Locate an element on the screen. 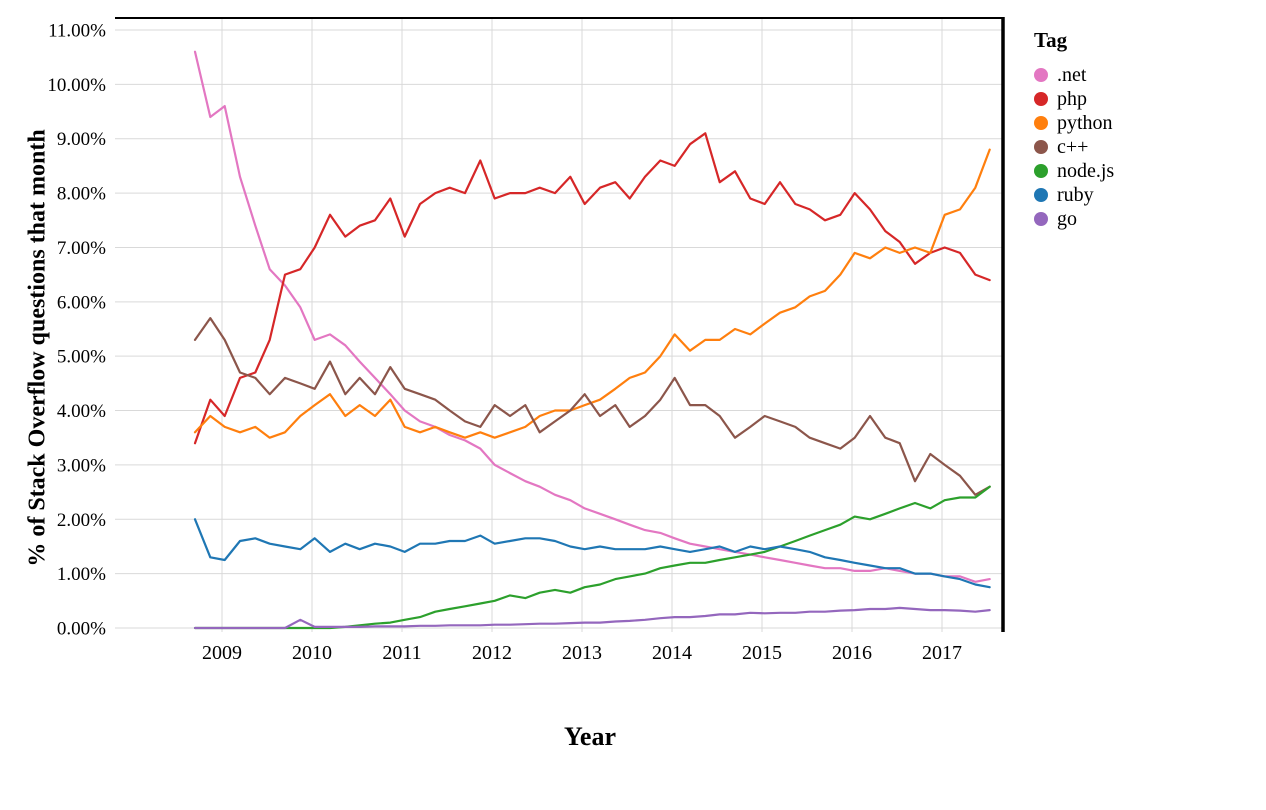 Image resolution: width=1266 pixels, height=810 pixels. legend-item-ruby: ruby is located at coordinates (1074, 195).